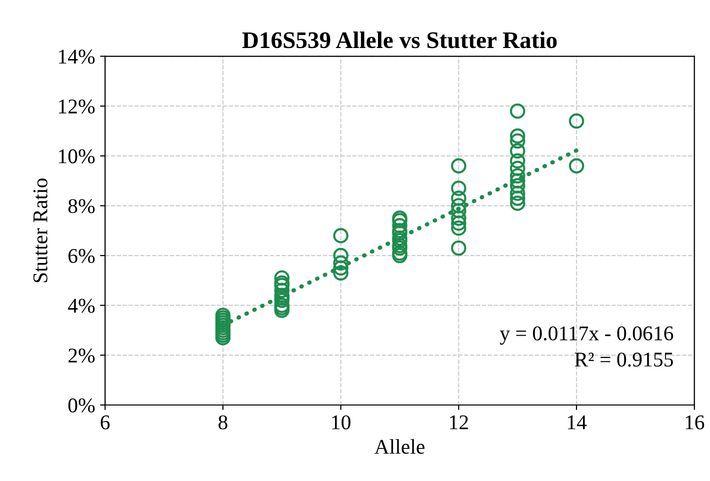  Describe the element at coordinates (77, 156) in the screenshot. I see `y-tick-label: 10%` at that location.